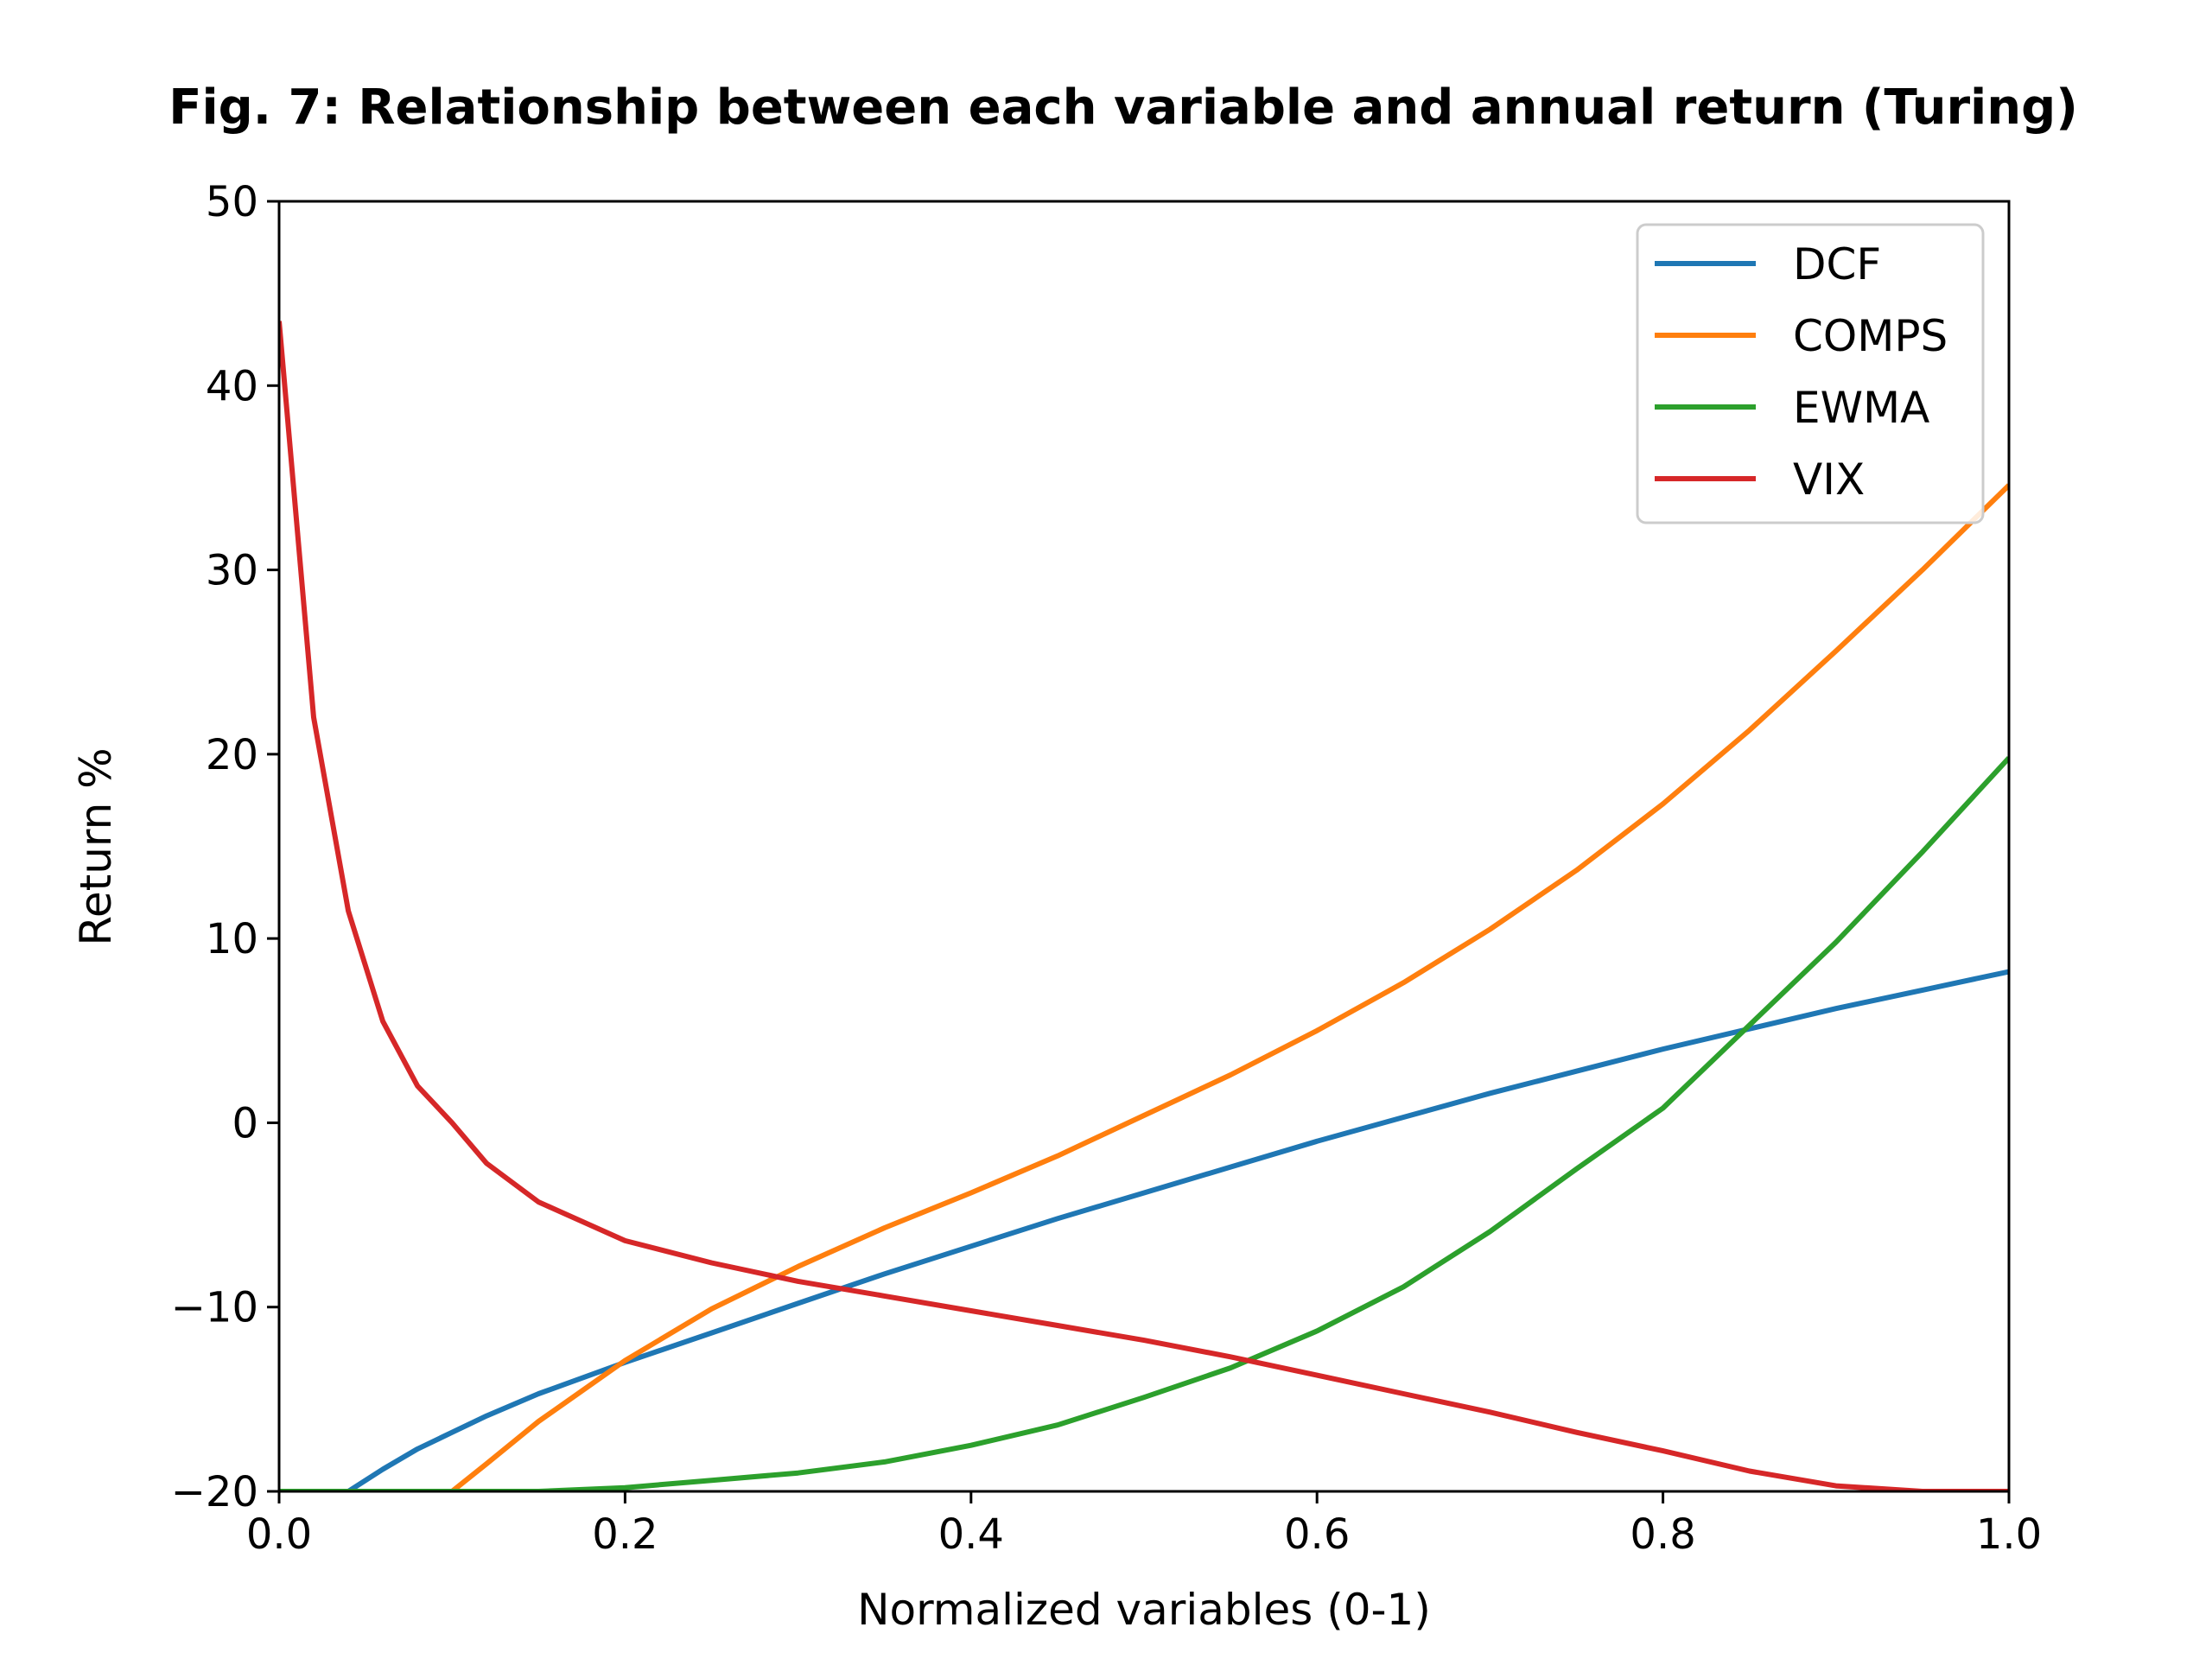  I want to click on y-tick-label: 0, so click(245, 1123).